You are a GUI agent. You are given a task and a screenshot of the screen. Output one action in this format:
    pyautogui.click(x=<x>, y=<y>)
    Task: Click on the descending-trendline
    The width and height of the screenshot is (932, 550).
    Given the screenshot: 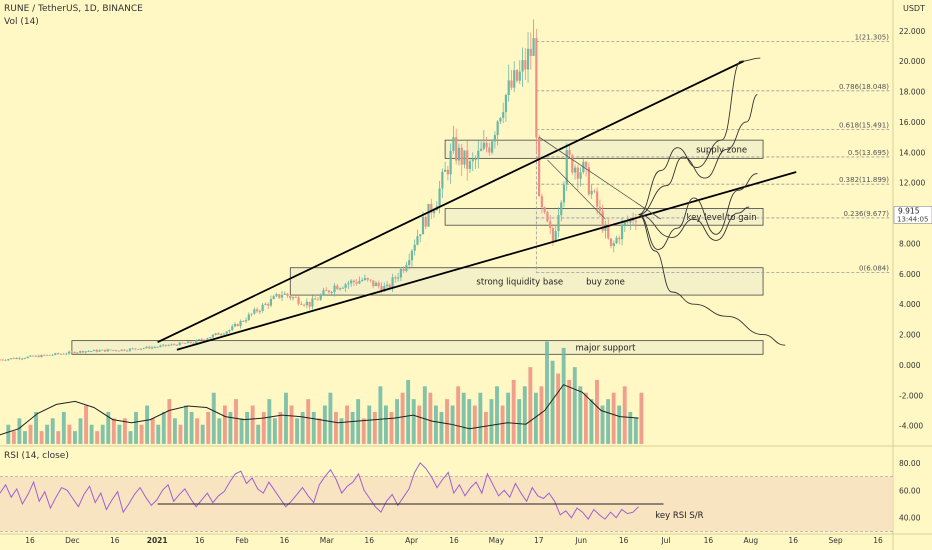 What is the action you would take?
    pyautogui.click(x=599, y=178)
    